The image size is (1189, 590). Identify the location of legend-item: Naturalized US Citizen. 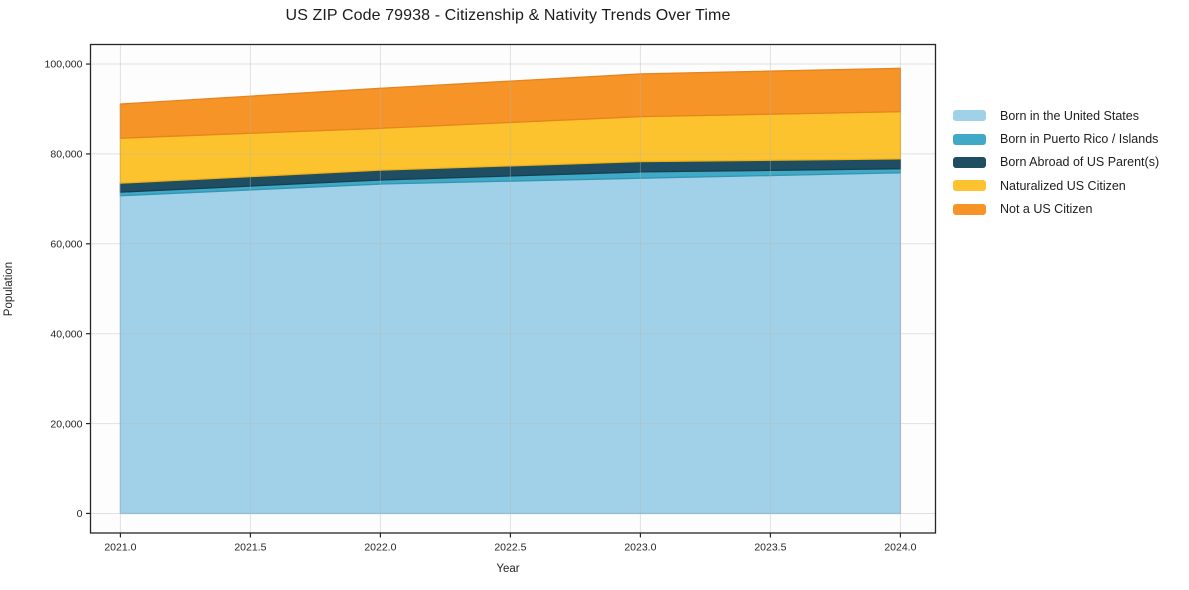
(1056, 185).